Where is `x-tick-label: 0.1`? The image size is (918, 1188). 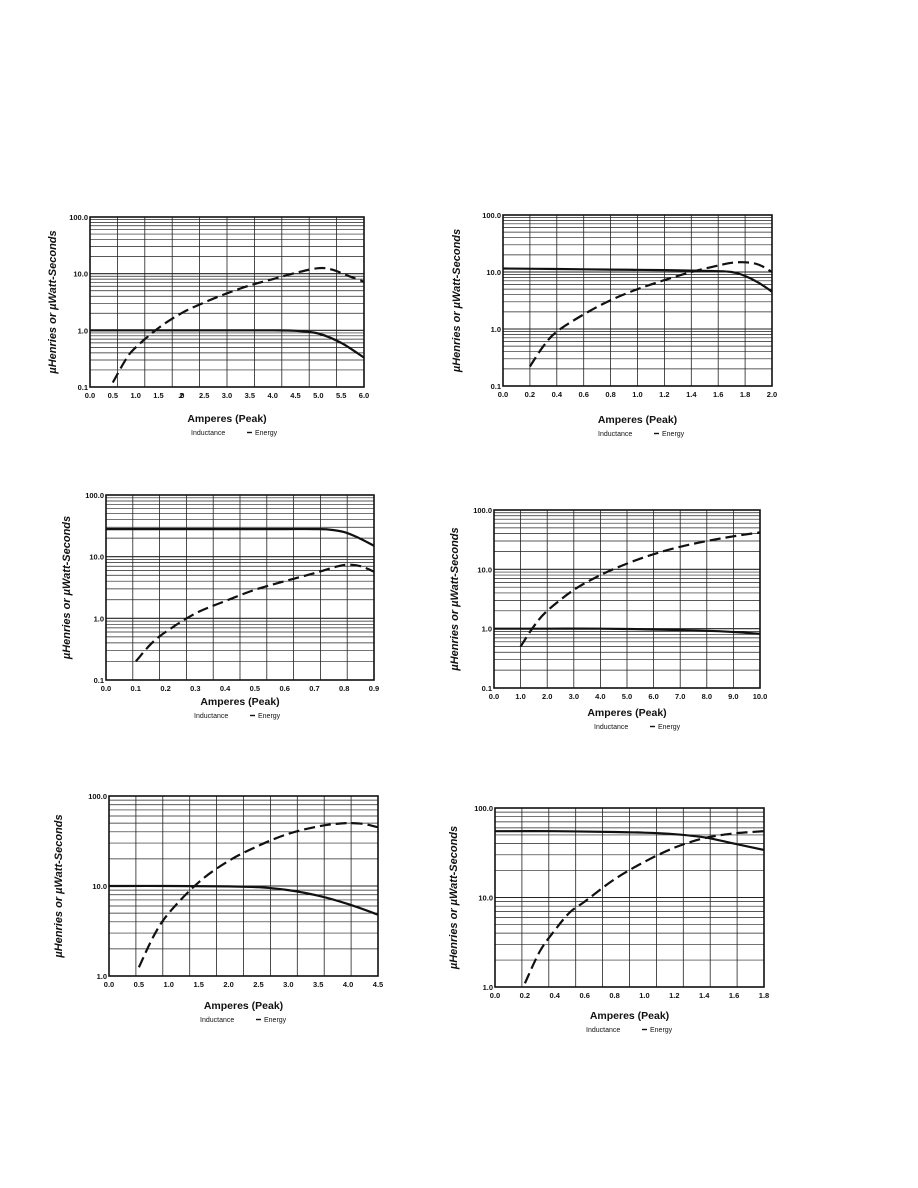
x-tick-label: 0.1 is located at coordinates (136, 688).